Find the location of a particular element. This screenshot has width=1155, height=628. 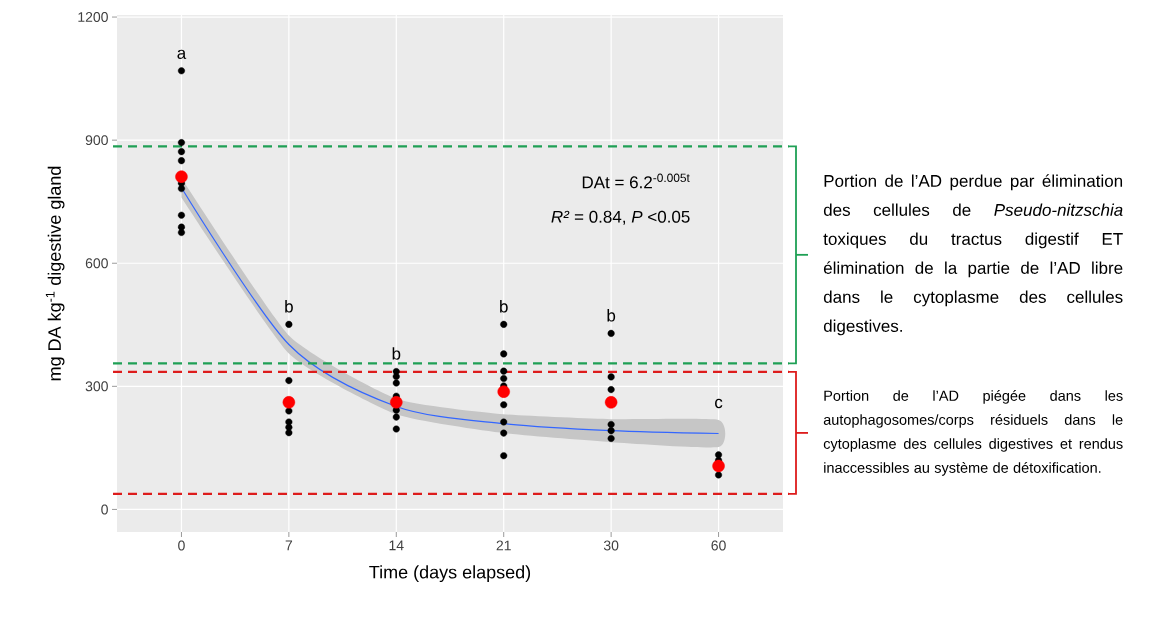

annotation: R² = 0.84, P <0.05 is located at coordinates (620, 217).